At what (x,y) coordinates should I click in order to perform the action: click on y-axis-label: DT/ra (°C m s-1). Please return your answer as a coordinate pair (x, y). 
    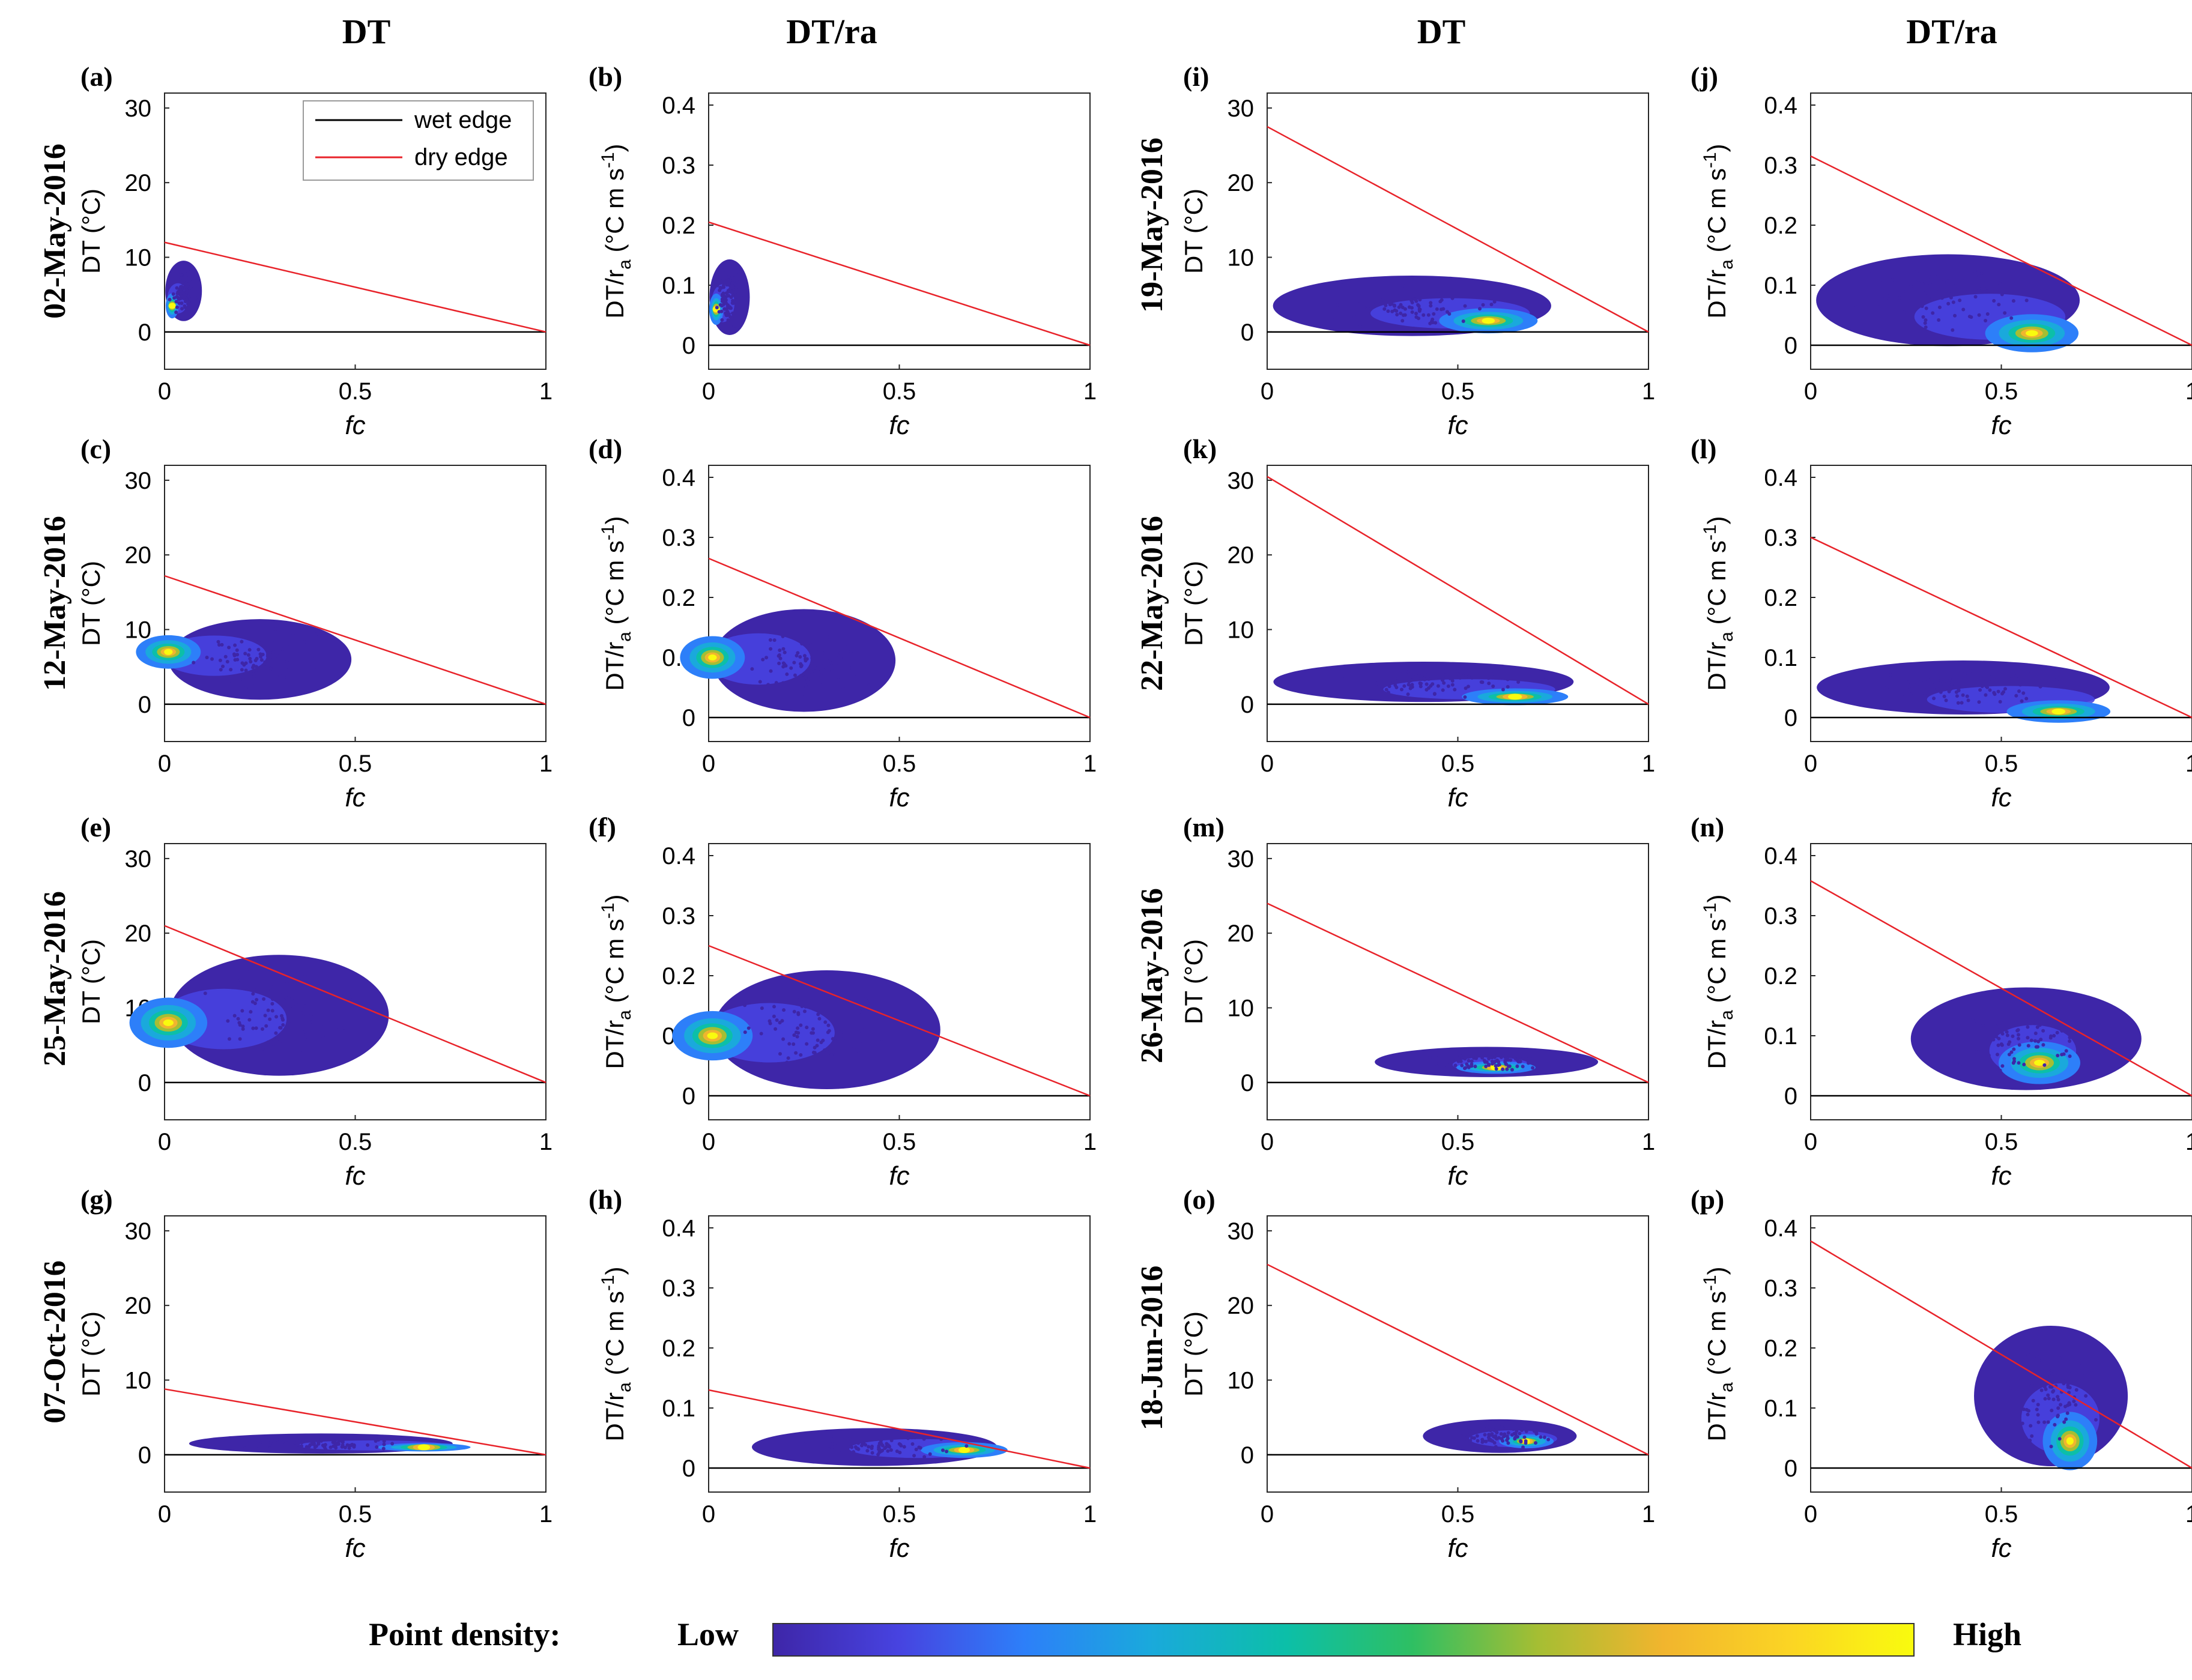
    Looking at the image, I should click on (1718, 231).